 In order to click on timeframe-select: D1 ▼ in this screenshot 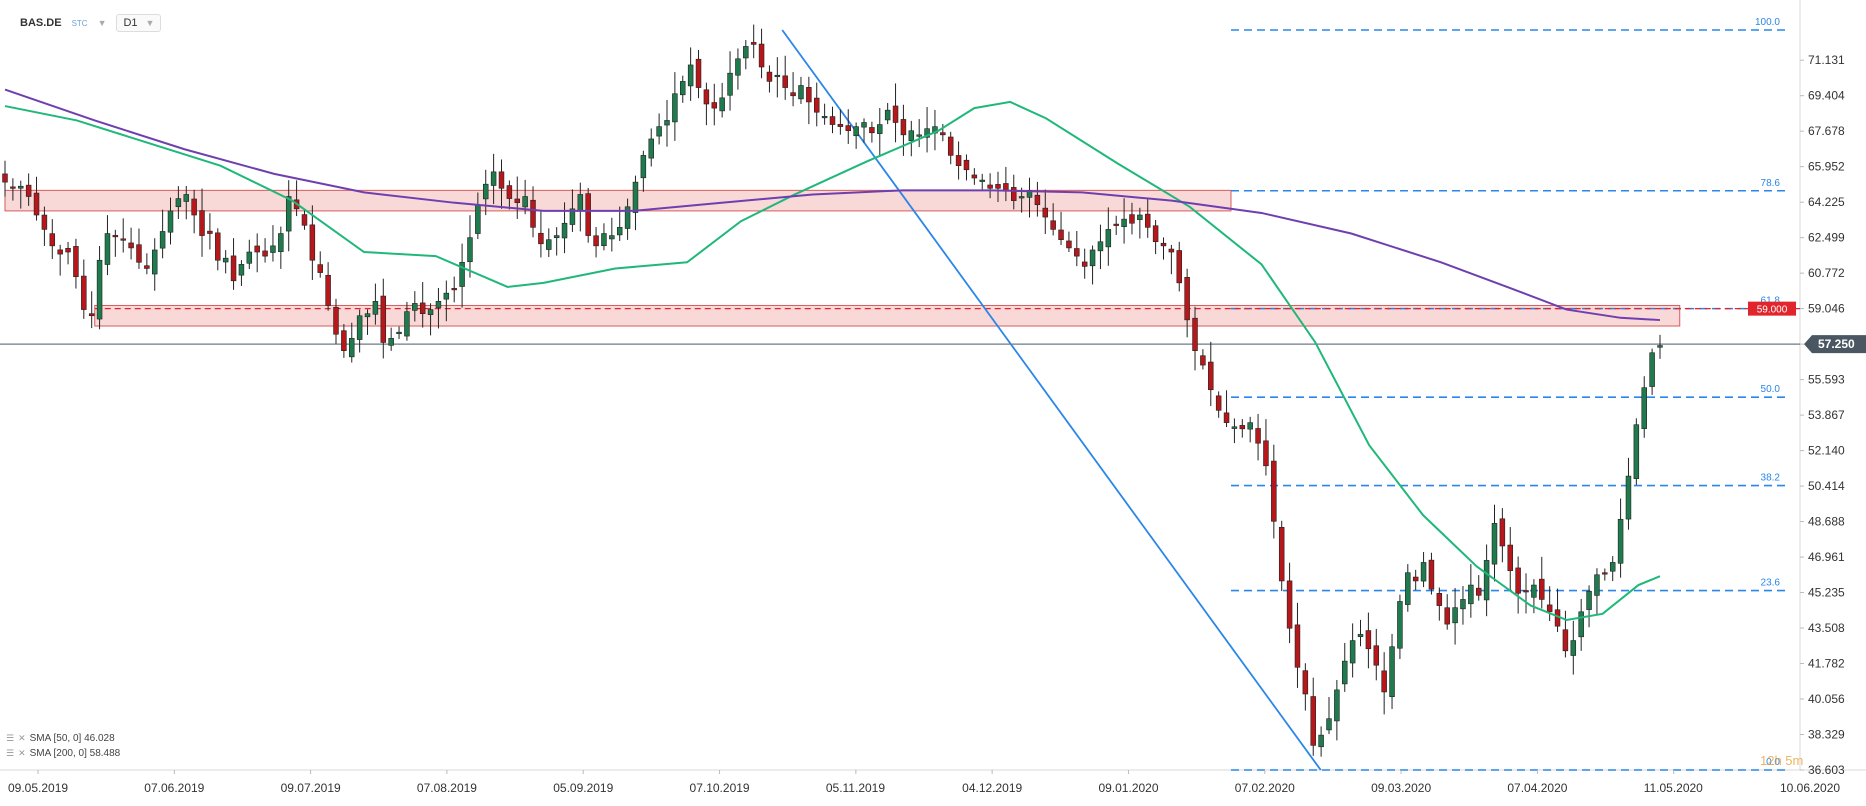, I will do `click(139, 23)`.